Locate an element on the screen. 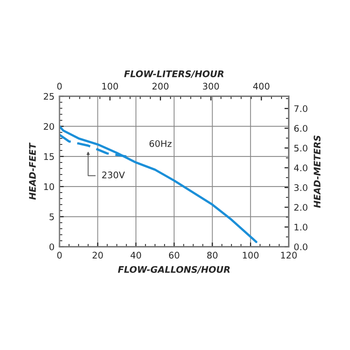 The width and height of the screenshot is (350, 350). y2-tick-label: 7.0 is located at coordinates (301, 108).